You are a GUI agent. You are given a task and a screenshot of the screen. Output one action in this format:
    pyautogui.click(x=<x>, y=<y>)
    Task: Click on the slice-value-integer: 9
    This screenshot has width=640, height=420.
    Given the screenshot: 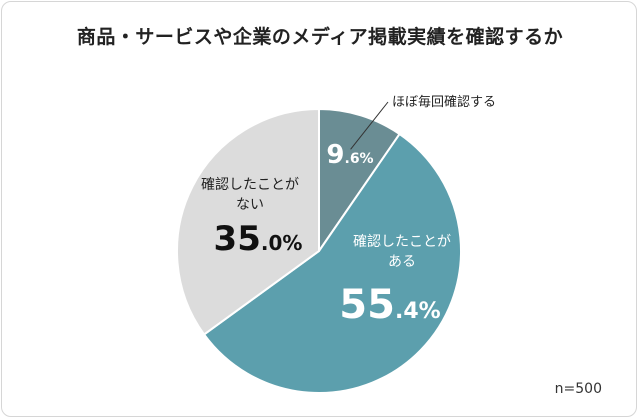 What is the action you would take?
    pyautogui.click(x=335, y=155)
    